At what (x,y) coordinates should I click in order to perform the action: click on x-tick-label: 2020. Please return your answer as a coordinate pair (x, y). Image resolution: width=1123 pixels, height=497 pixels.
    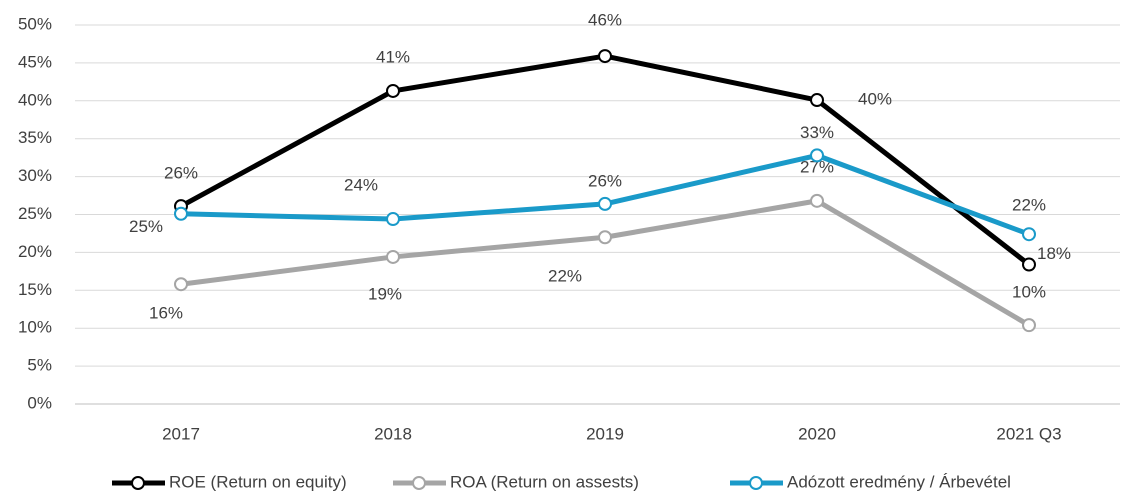
    Looking at the image, I should click on (817, 433).